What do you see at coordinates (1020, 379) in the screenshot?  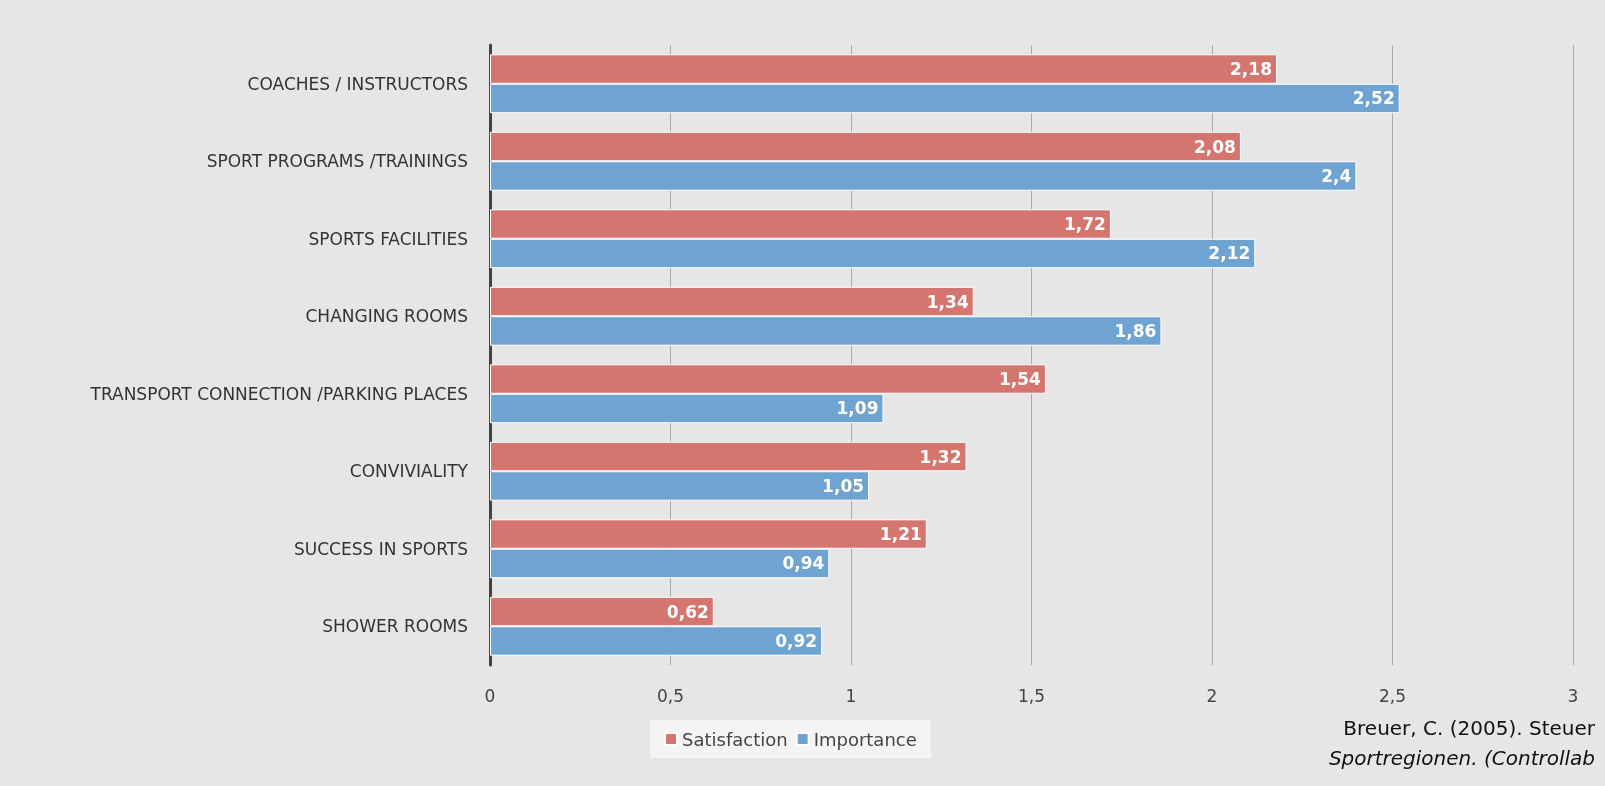 I see `data-label: 1,54` at bounding box center [1020, 379].